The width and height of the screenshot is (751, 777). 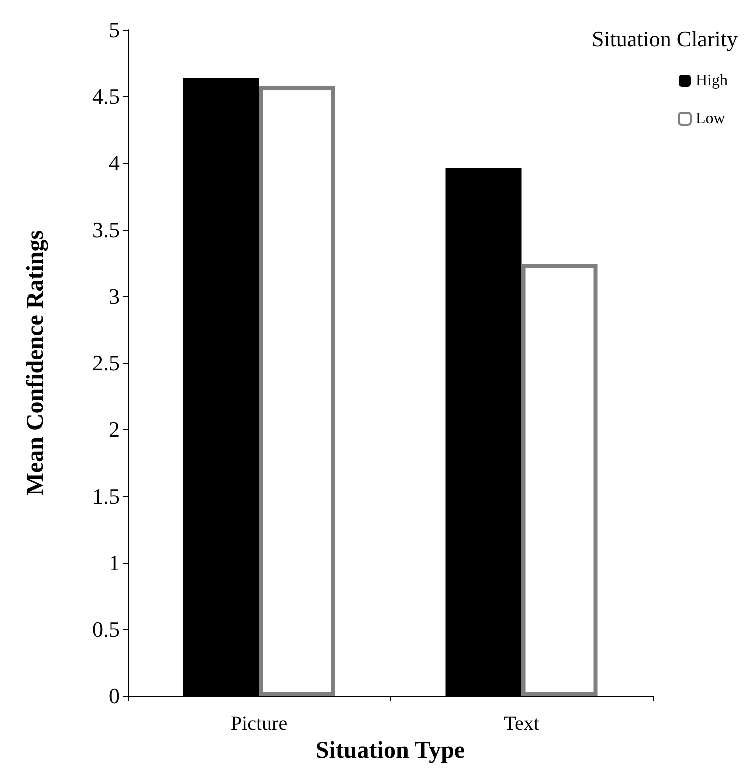 What do you see at coordinates (114, 296) in the screenshot?
I see `y-tick-label: 3` at bounding box center [114, 296].